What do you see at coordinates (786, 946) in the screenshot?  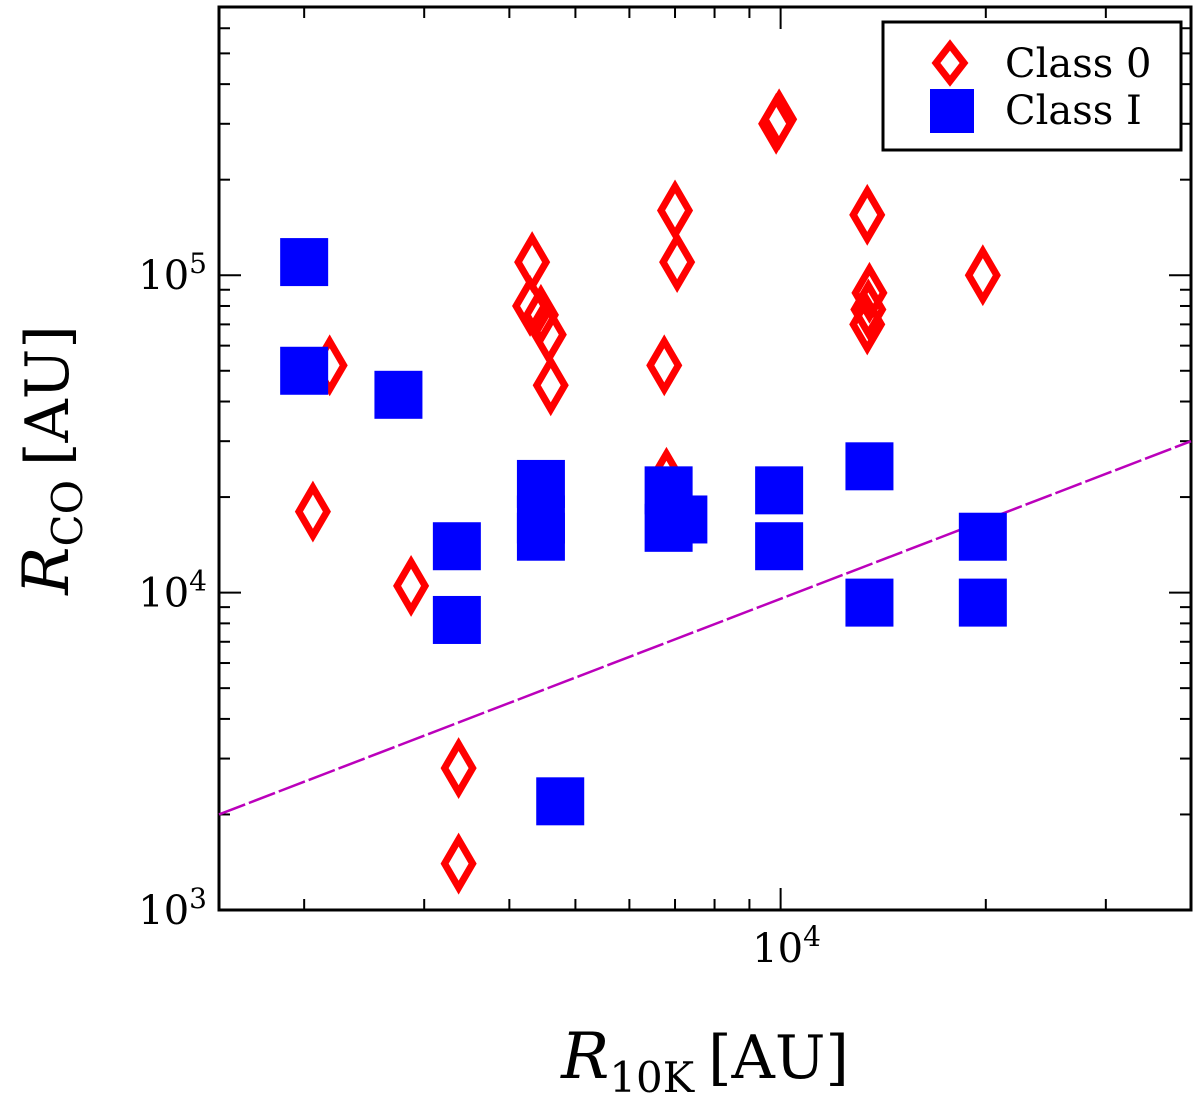 I see `x-tick-label: 104` at bounding box center [786, 946].